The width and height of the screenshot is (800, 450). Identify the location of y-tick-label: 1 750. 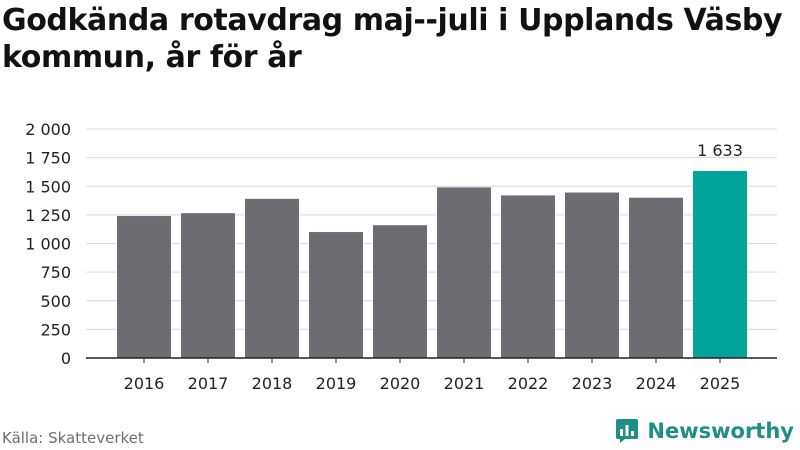
(48, 158).